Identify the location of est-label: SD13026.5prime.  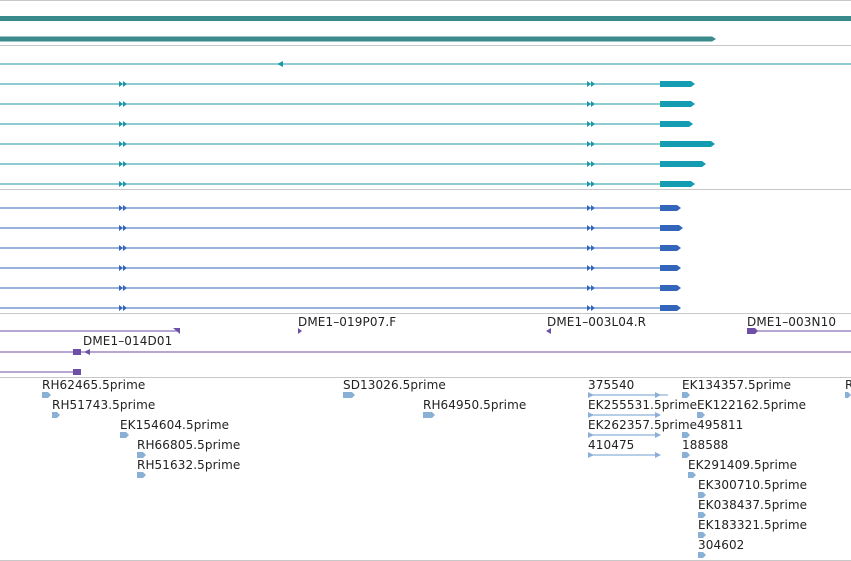
(394, 385).